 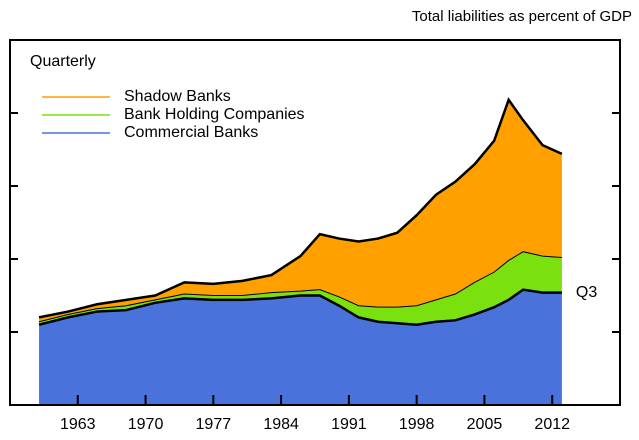 What do you see at coordinates (522, 16) in the screenshot?
I see `chart-title: Total liabilities as percent of GDP` at bounding box center [522, 16].